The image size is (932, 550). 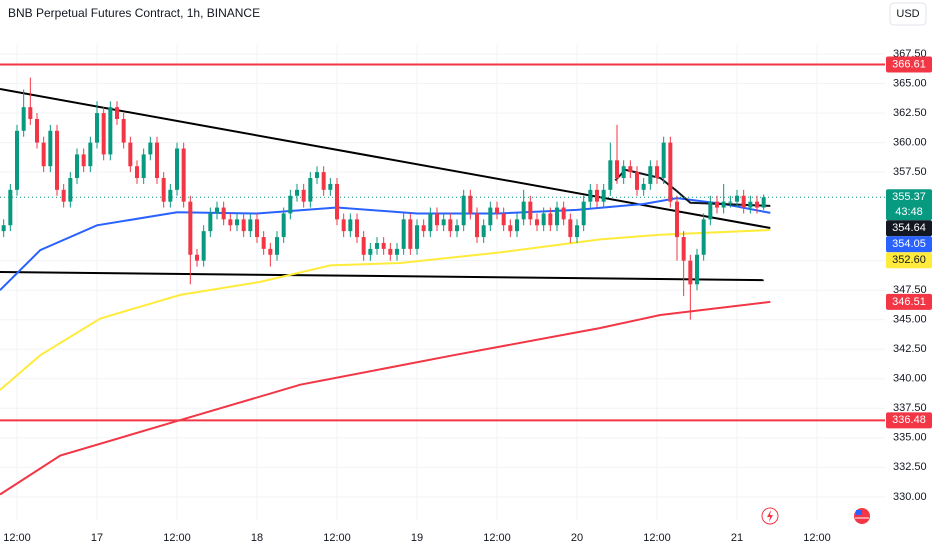 What do you see at coordinates (417, 538) in the screenshot?
I see `x-tick-label: 19` at bounding box center [417, 538].